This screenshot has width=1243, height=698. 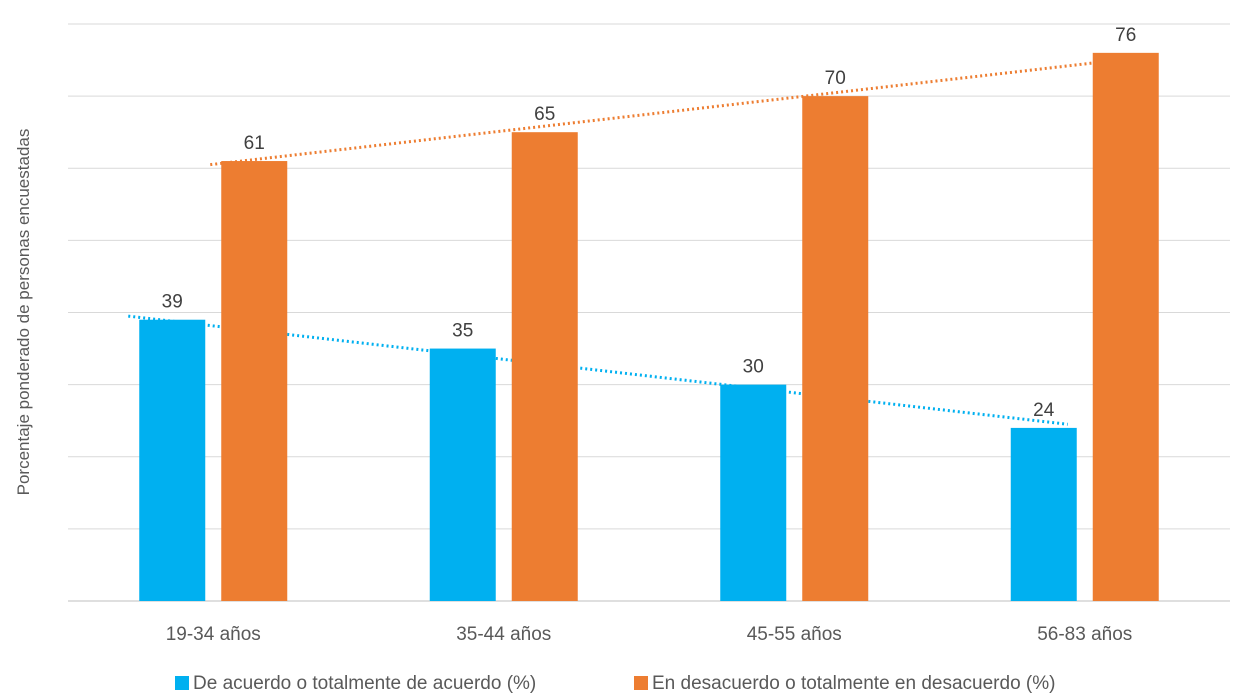 I want to click on x-axis-ticks: 19-34 años 35-44 años 45-55 años 56-83 años, so click(x=649, y=634).